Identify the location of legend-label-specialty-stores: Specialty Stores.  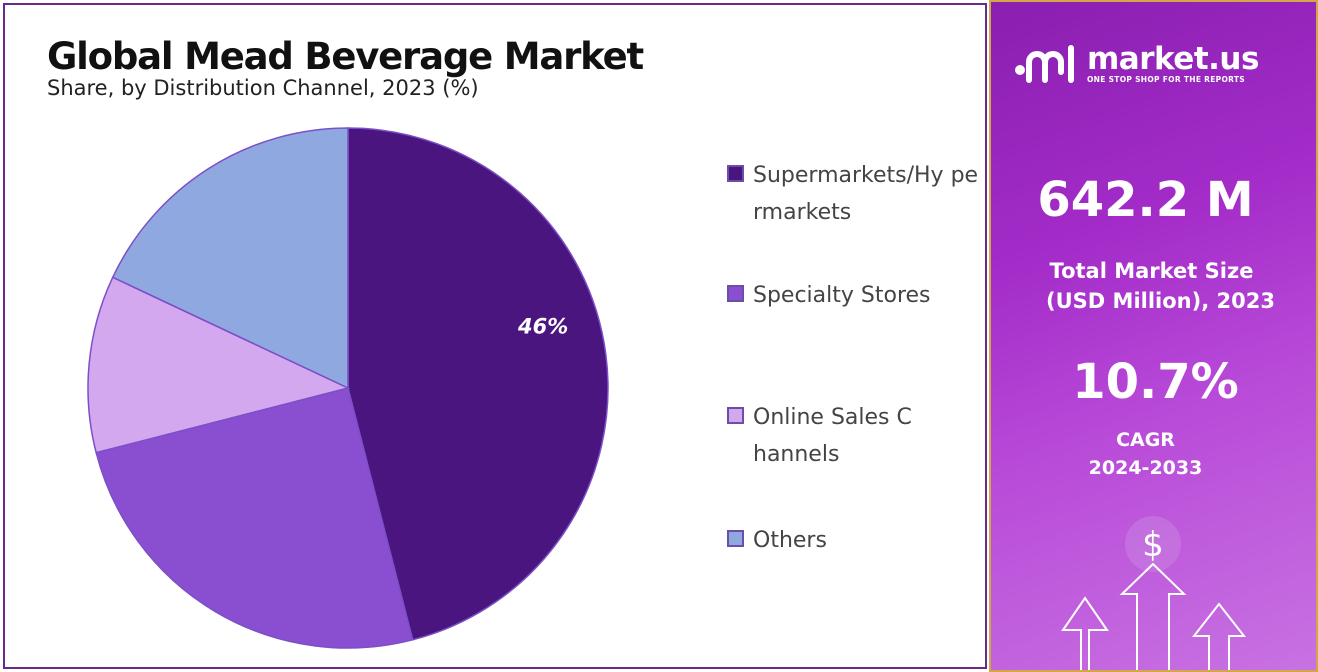
(842, 295).